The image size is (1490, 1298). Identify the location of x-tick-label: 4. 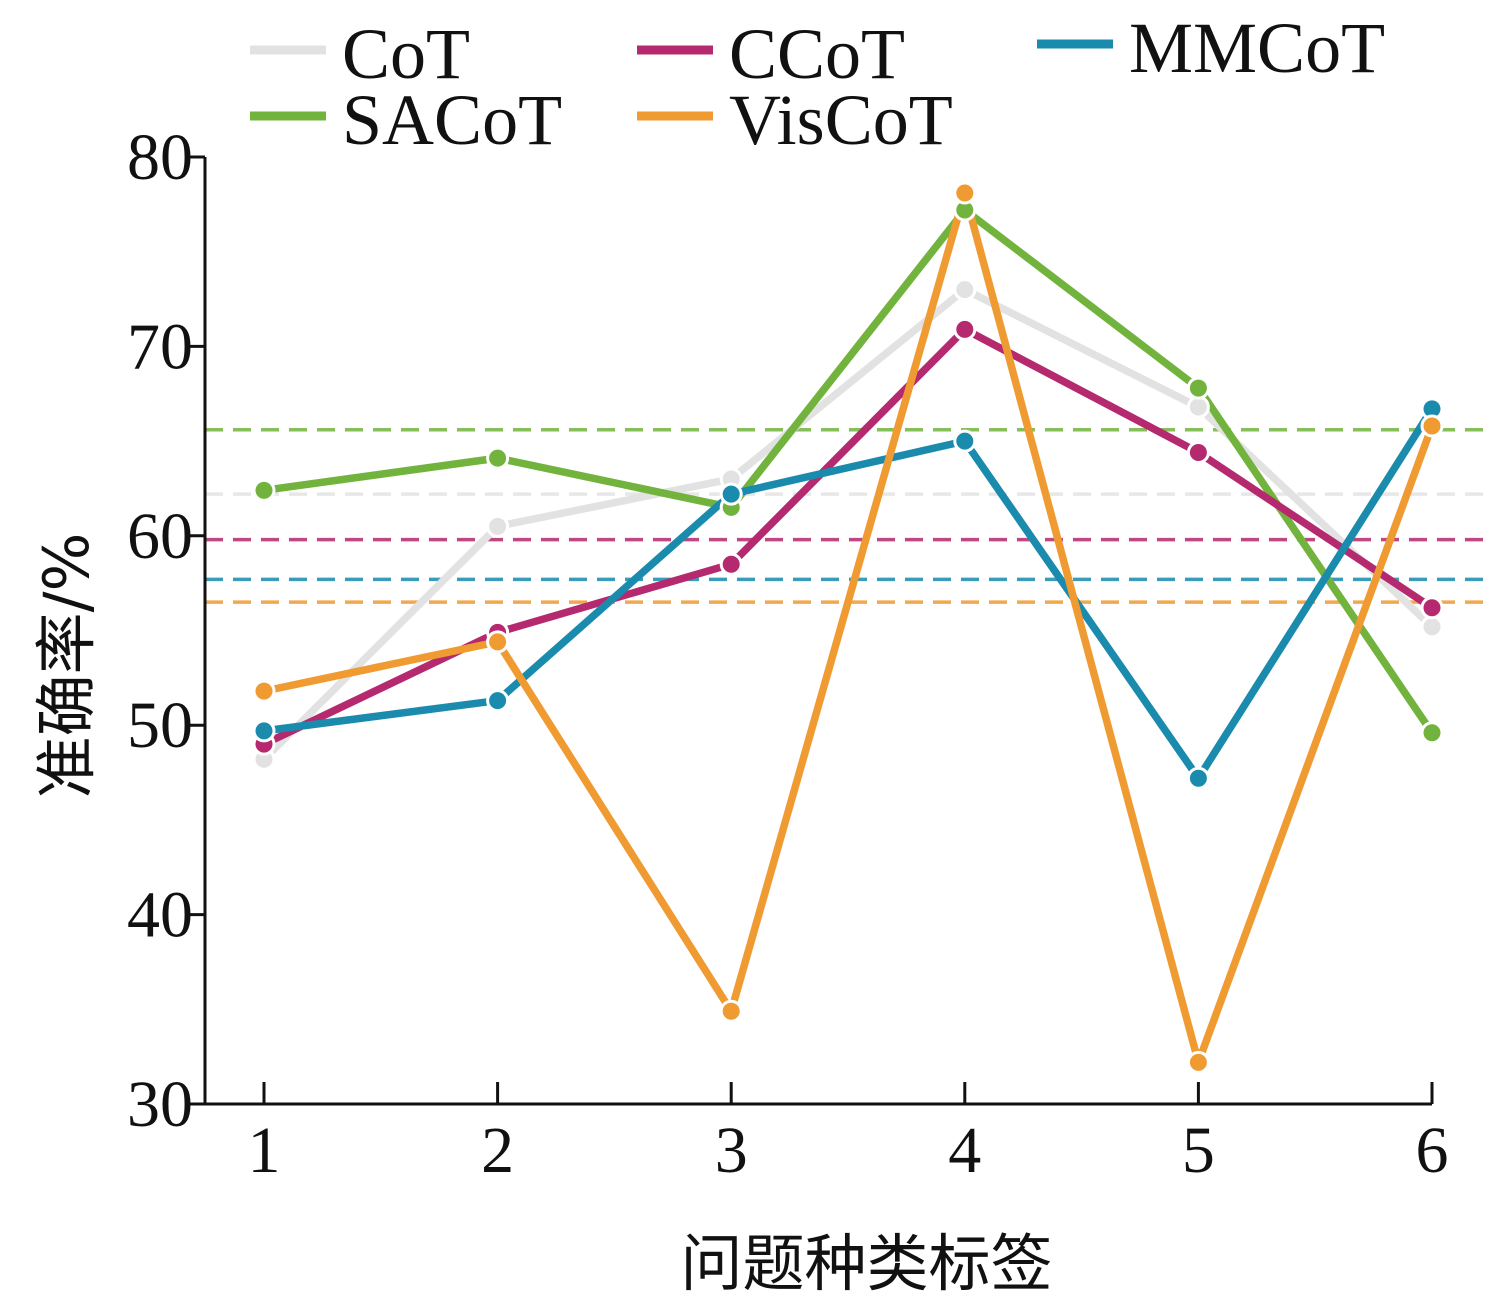
(964, 1150).